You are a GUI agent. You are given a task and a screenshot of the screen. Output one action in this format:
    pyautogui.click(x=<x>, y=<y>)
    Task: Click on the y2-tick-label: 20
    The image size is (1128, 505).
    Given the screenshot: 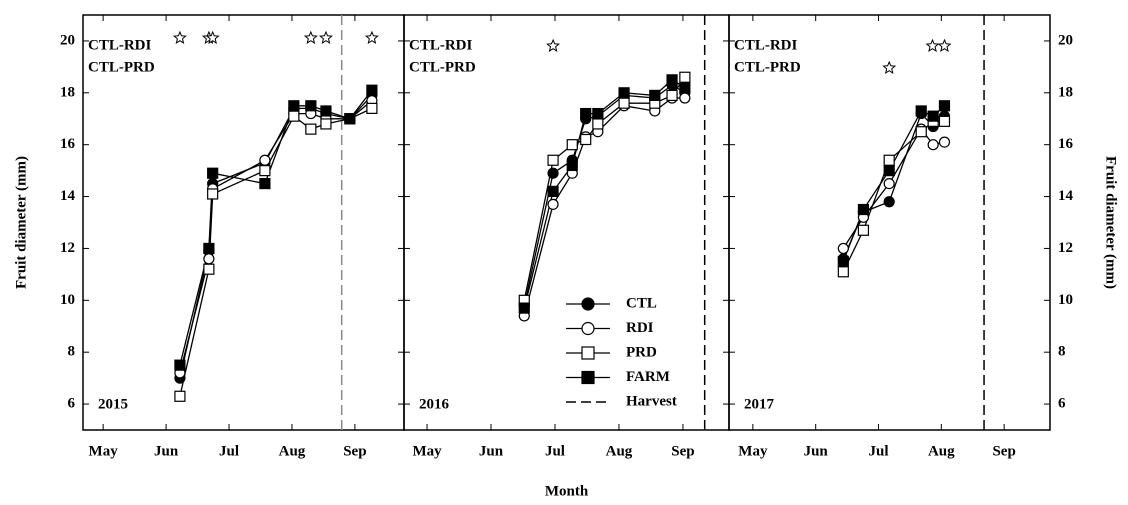 What is the action you would take?
    pyautogui.click(x=1065, y=40)
    